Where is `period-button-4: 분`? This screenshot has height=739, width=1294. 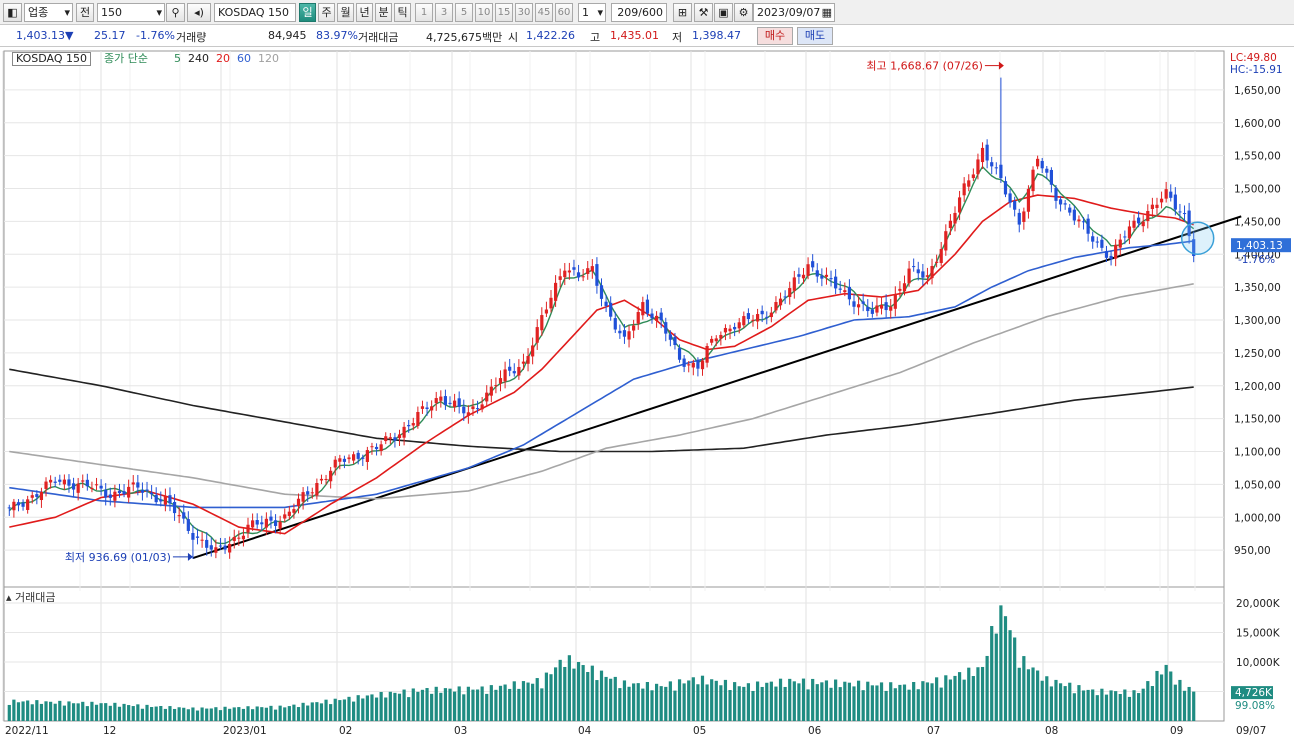 period-button-4: 분 is located at coordinates (383, 12).